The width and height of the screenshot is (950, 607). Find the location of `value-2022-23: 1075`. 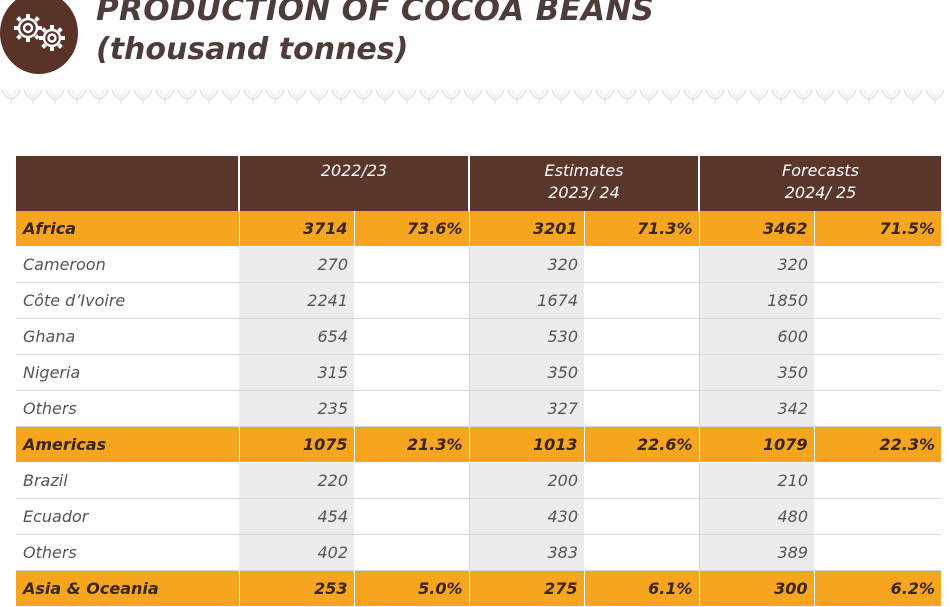

value-2022-23: 1075 is located at coordinates (297, 444).